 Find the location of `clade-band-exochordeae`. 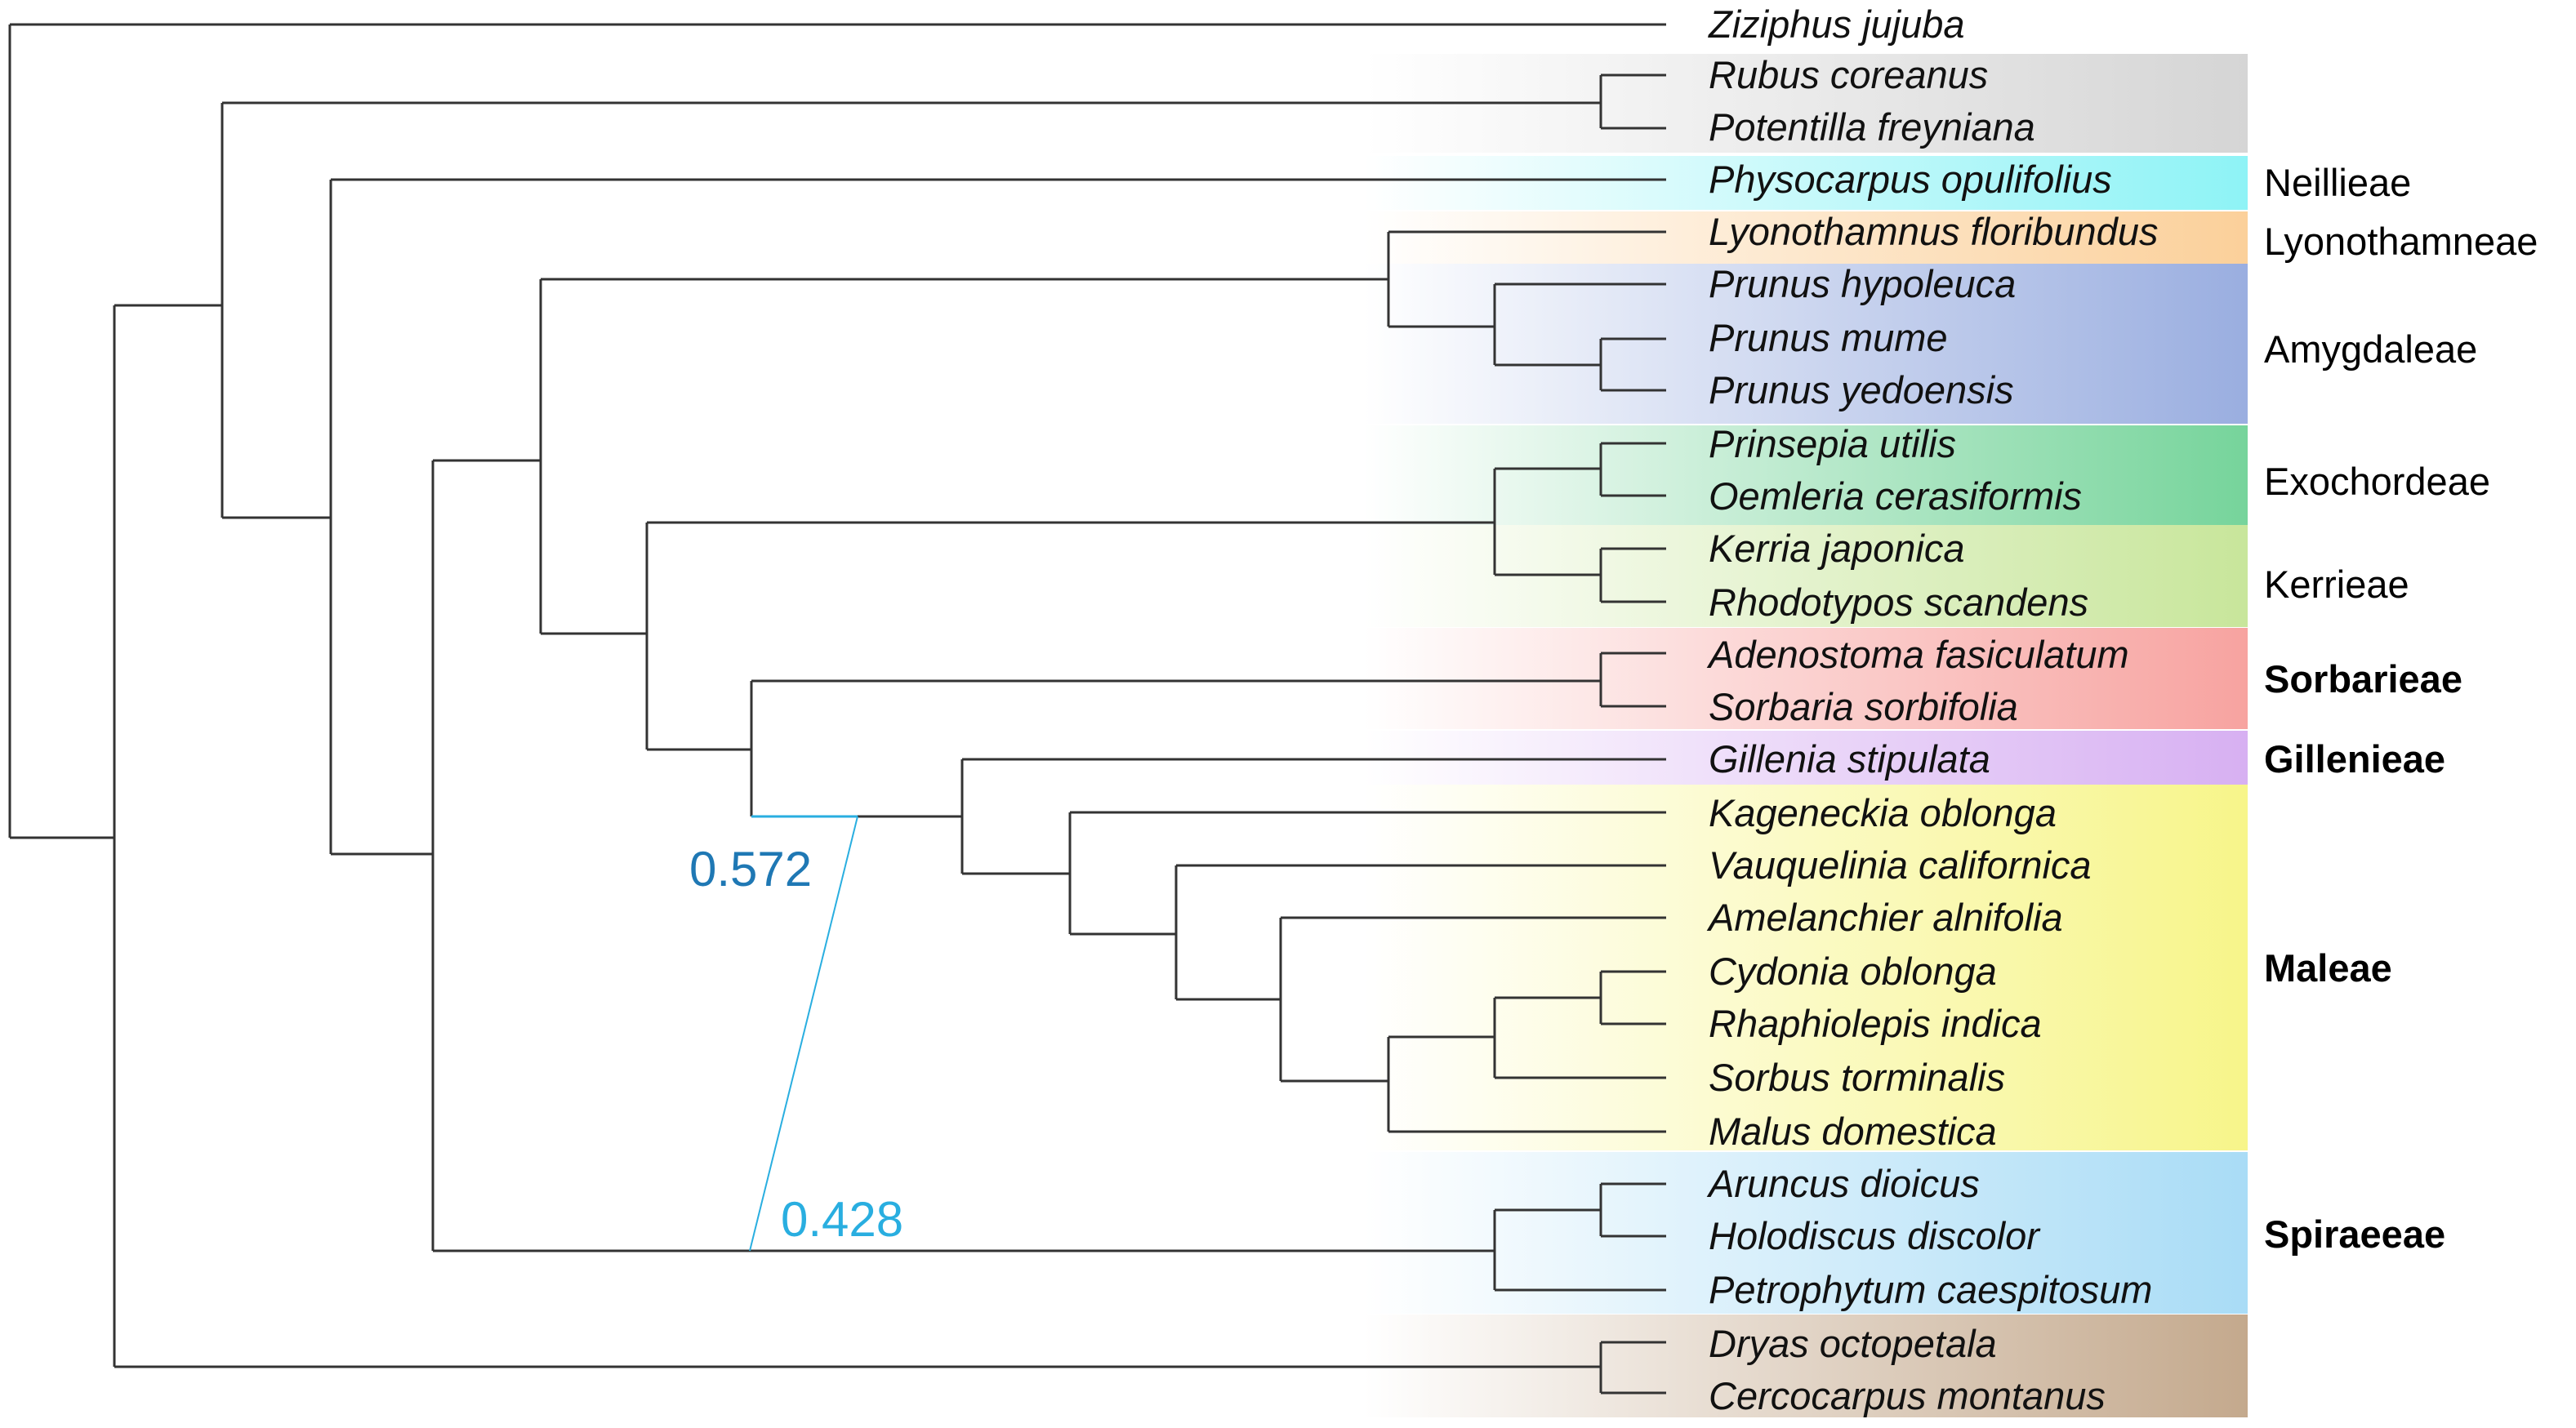

clade-band-exochordeae is located at coordinates (1806, 475).